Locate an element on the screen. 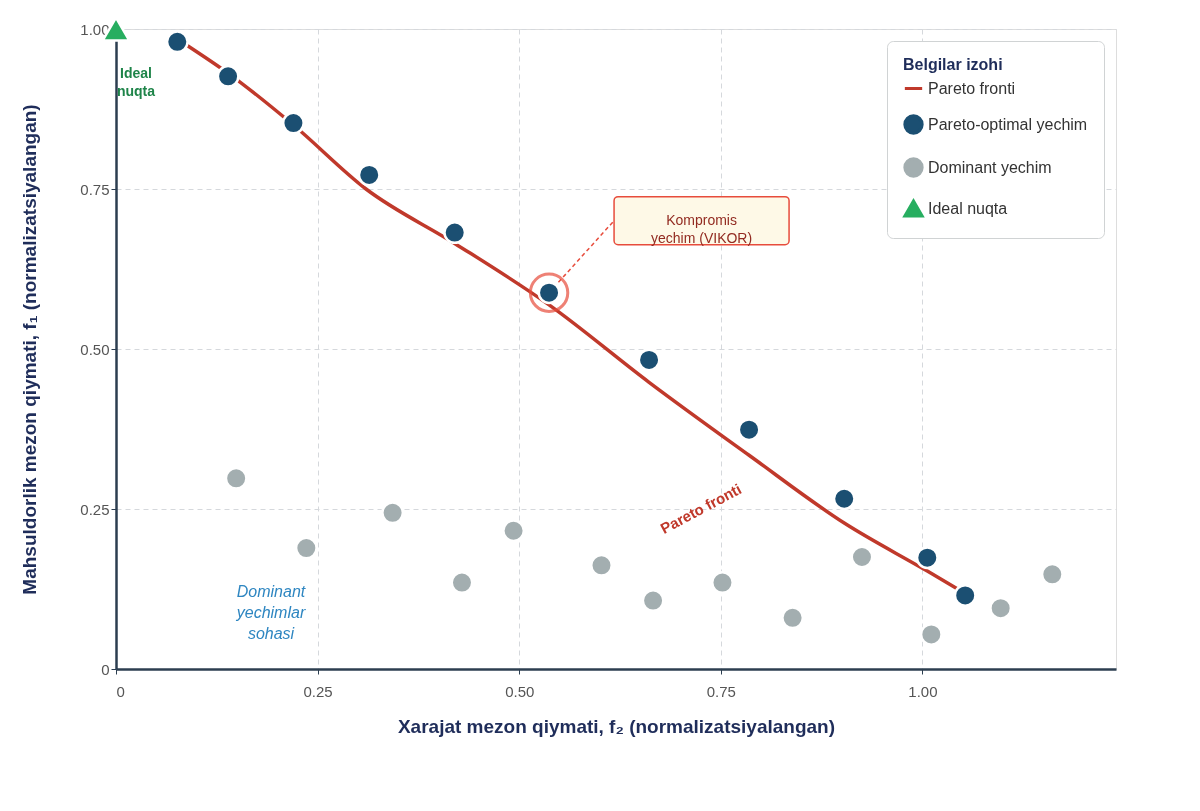 Image resolution: width=1200 pixels, height=811 pixels. legend-label: Pareto-optimal yechim is located at coordinates (1008, 124).